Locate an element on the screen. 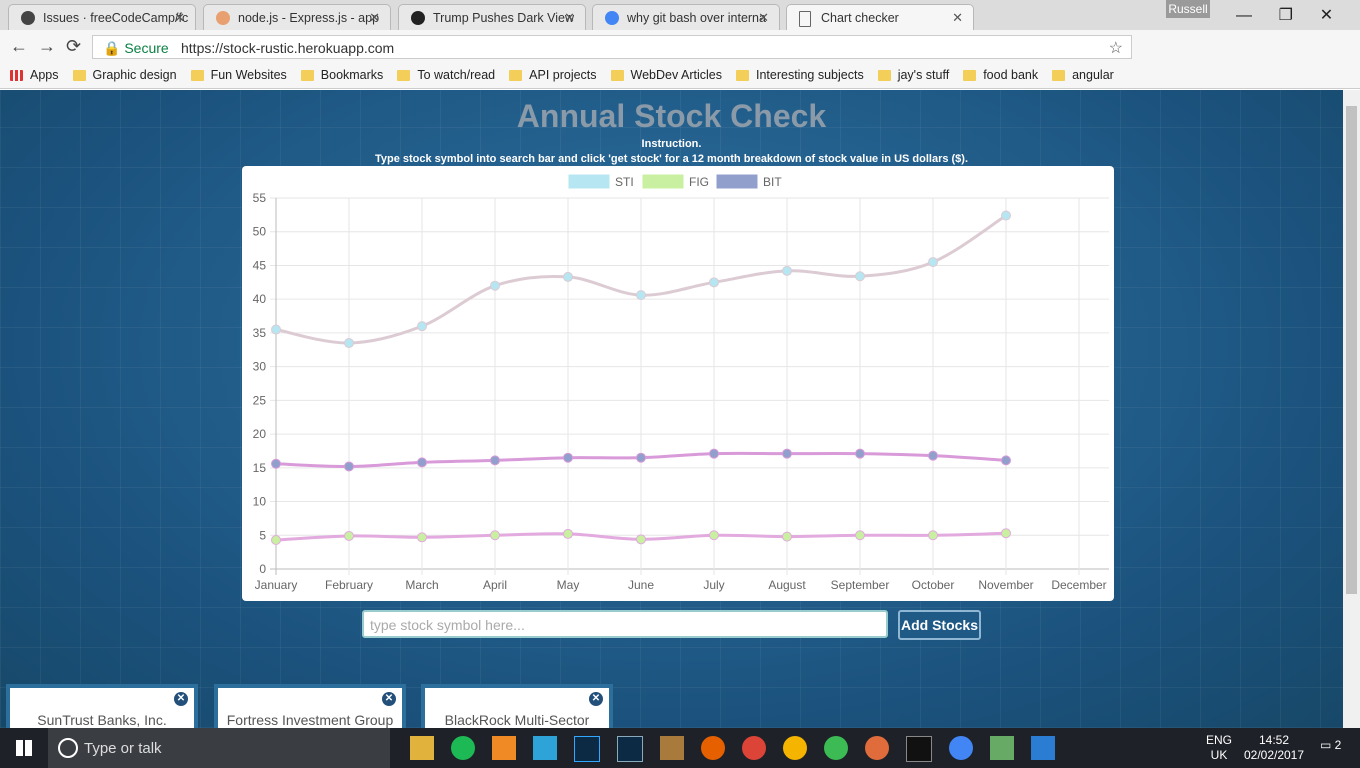  legend-label: STI is located at coordinates (624, 182).